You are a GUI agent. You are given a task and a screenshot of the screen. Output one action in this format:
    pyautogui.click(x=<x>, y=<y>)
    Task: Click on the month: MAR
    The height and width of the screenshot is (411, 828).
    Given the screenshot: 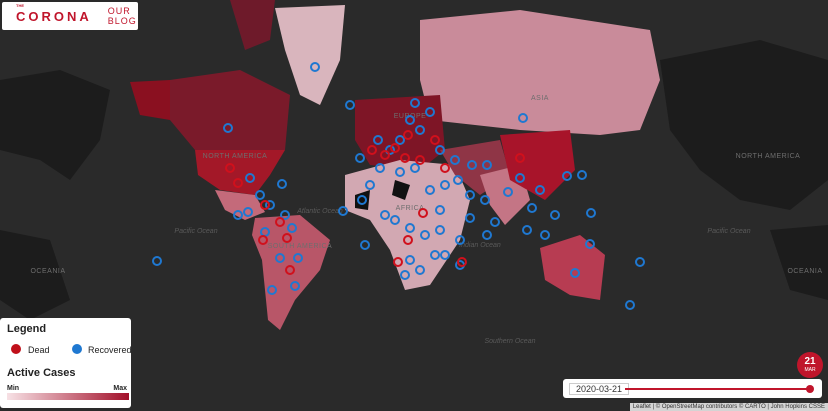 What is the action you would take?
    pyautogui.click(x=810, y=370)
    